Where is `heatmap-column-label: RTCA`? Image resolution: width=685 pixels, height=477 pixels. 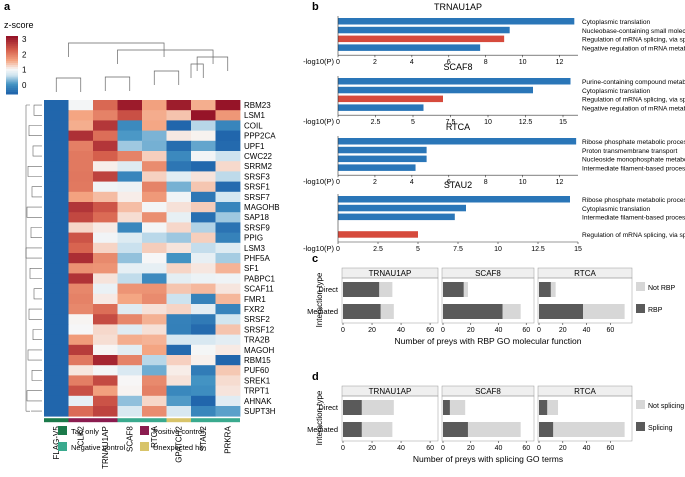
heatmap-column-label: RTCA is located at coordinates (154, 437).